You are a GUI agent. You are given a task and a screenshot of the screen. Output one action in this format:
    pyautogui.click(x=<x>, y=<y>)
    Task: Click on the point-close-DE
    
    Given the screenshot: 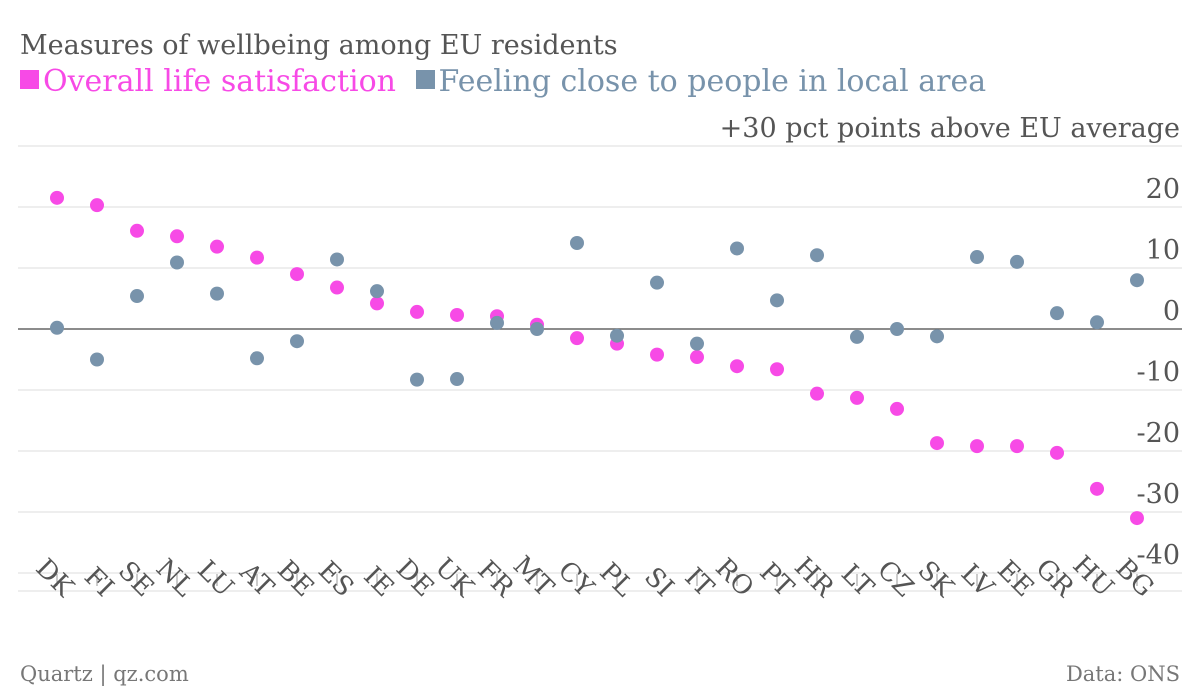 What is the action you would take?
    pyautogui.click(x=417, y=379)
    